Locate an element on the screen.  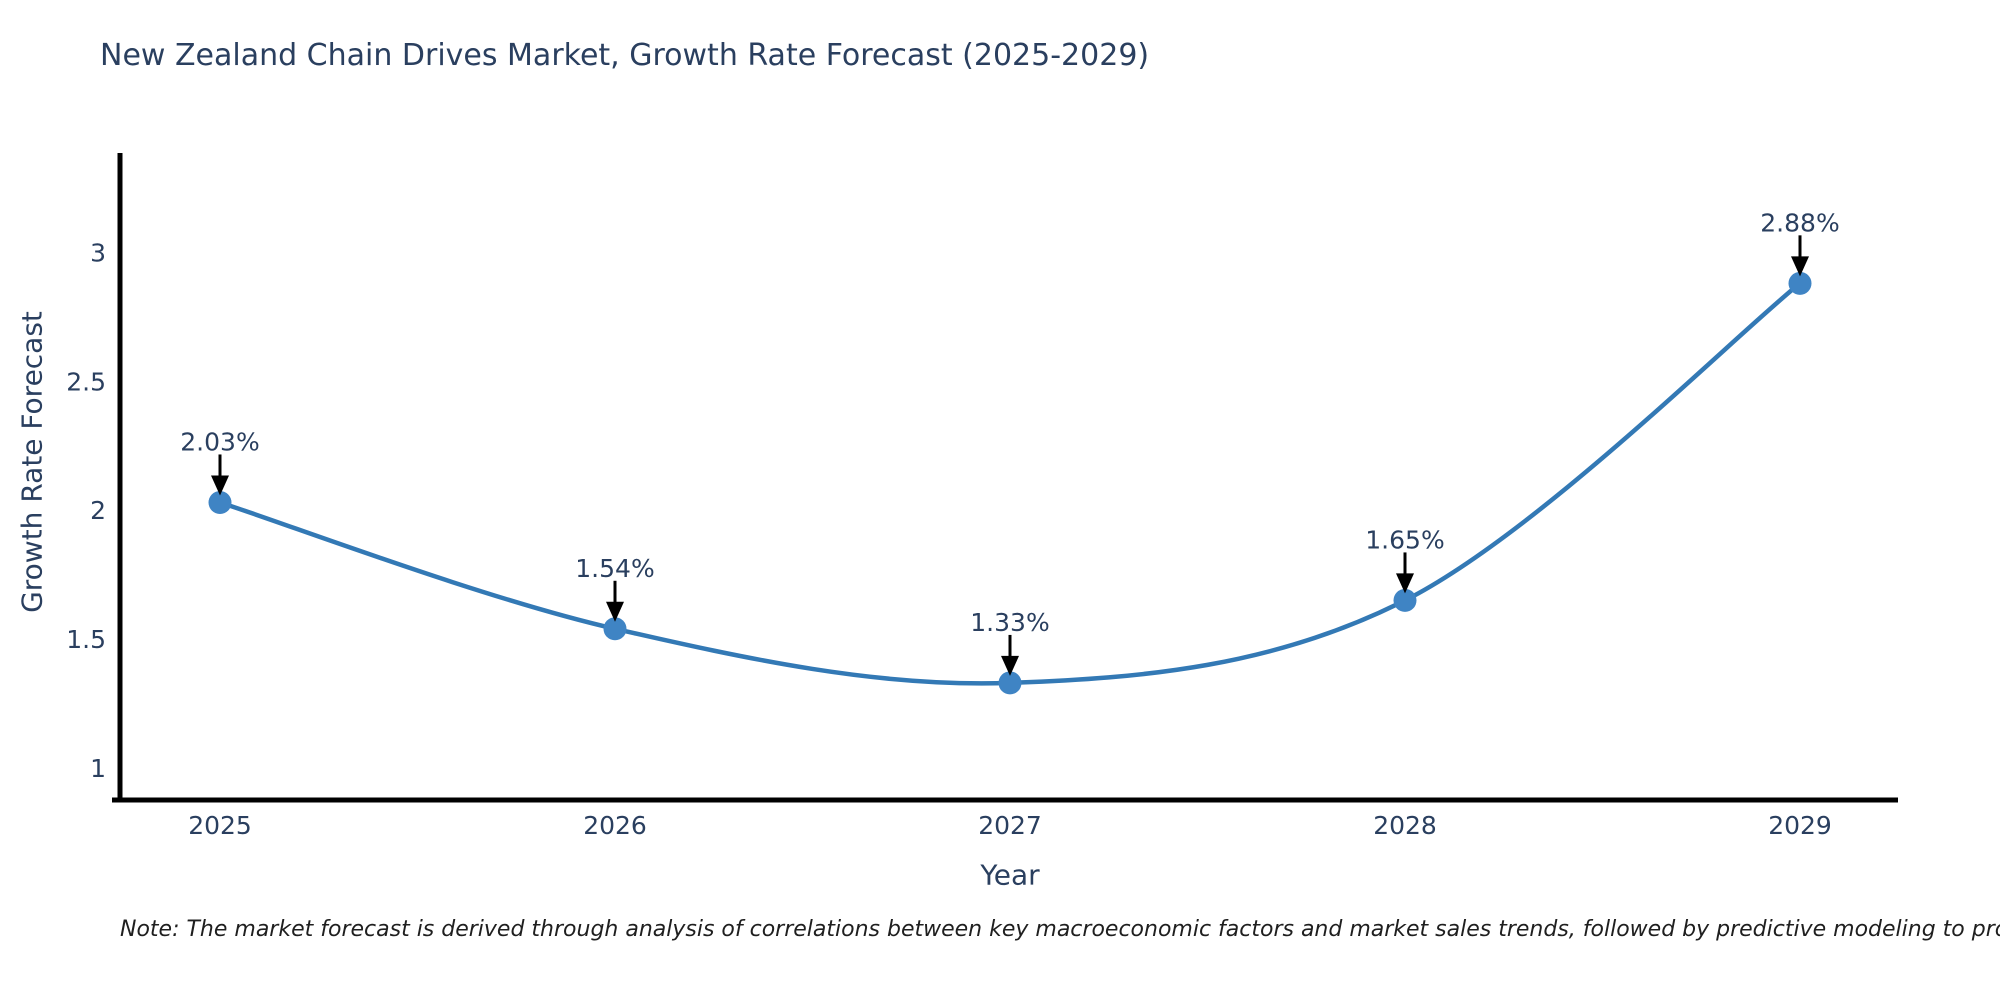
data-point-label: 2.03% is located at coordinates (219, 441).